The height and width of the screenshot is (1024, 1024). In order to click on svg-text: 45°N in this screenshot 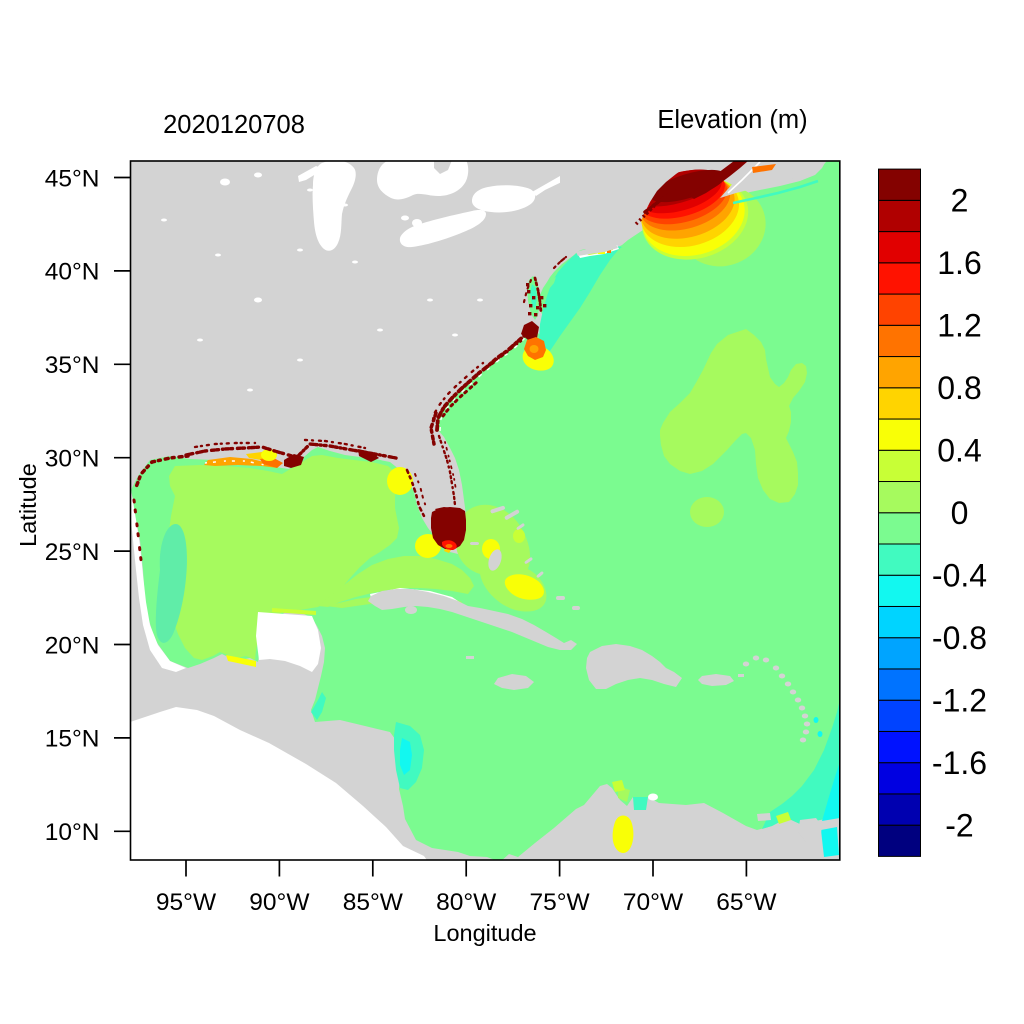, I will do `click(72, 178)`.